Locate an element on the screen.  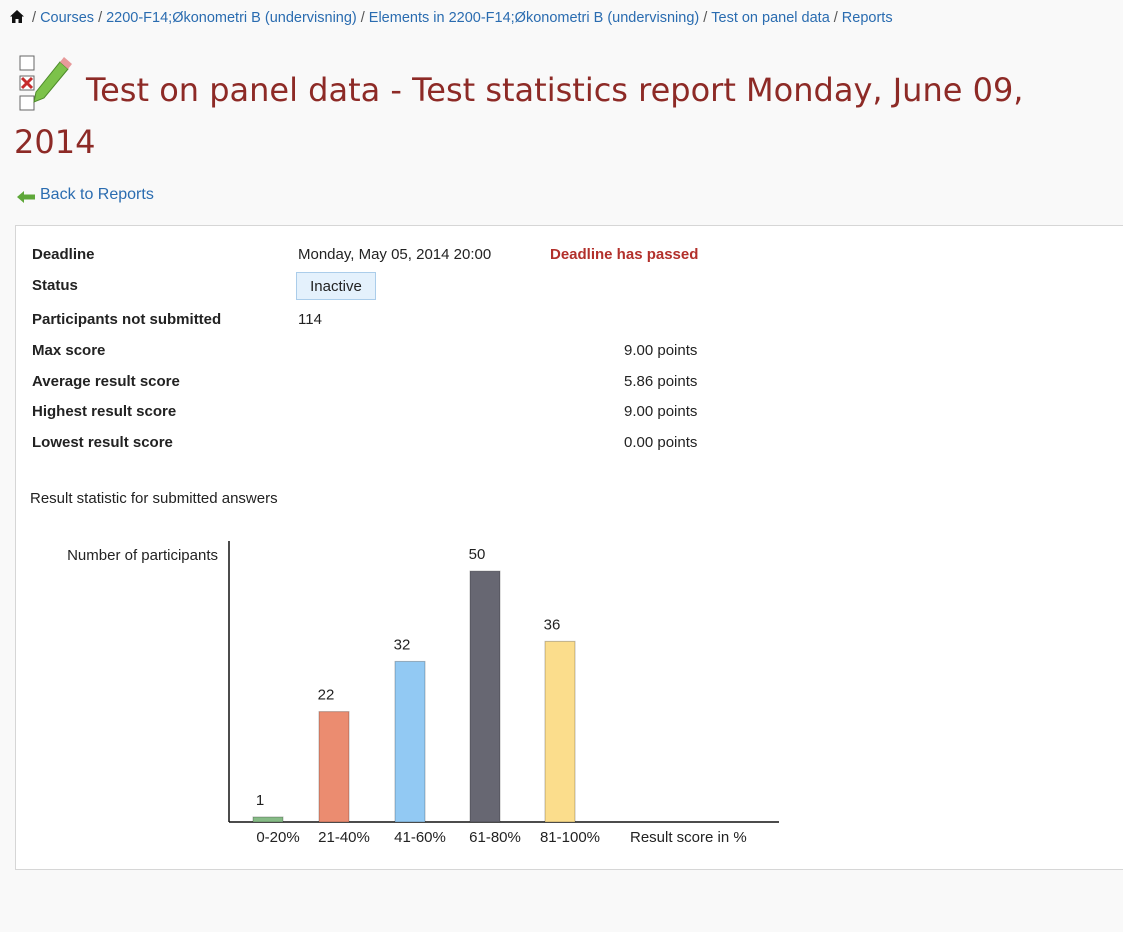
home-icon is located at coordinates (17, 16).